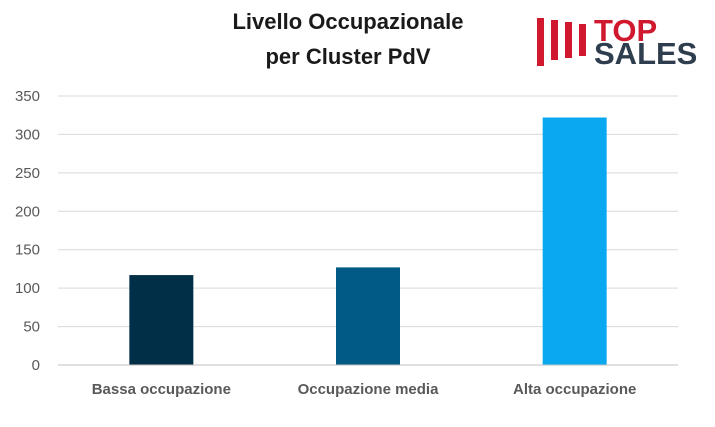 The height and width of the screenshot is (427, 715). What do you see at coordinates (347, 21) in the screenshot?
I see `chart-title-line-1: Livello Occupazionale` at bounding box center [347, 21].